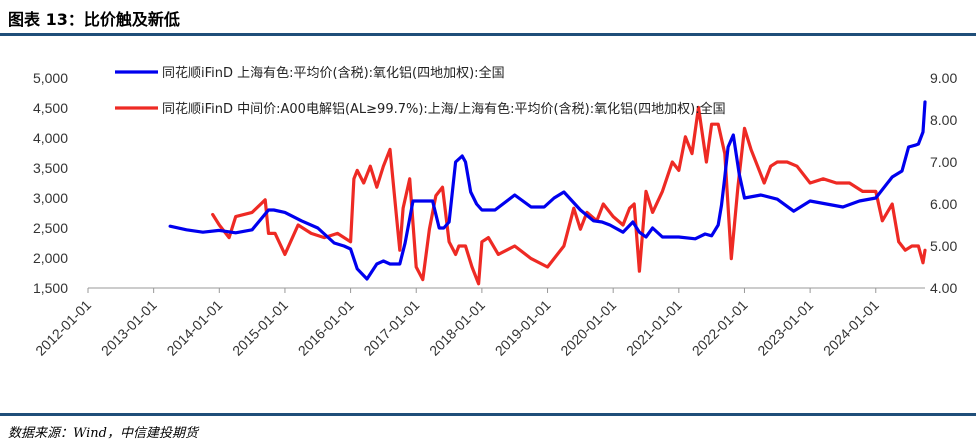 Image resolution: width=976 pixels, height=448 pixels. What do you see at coordinates (943, 288) in the screenshot?
I see `y-right-tick-label: 4.00` at bounding box center [943, 288].